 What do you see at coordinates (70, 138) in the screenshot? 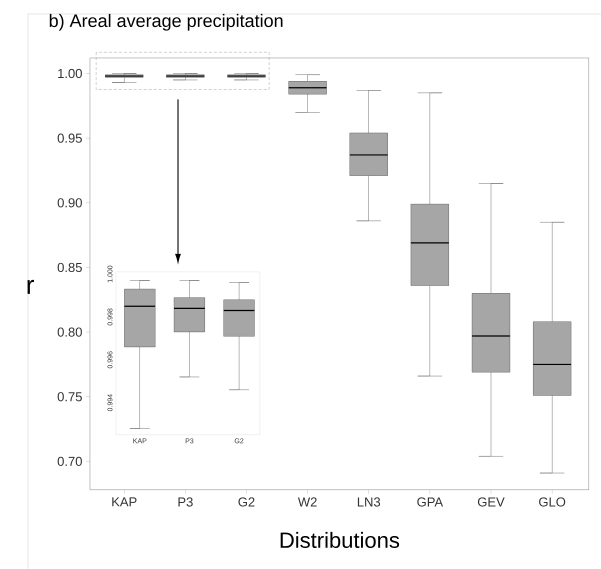
I see `y-tick-label: 0.95` at bounding box center [70, 138].